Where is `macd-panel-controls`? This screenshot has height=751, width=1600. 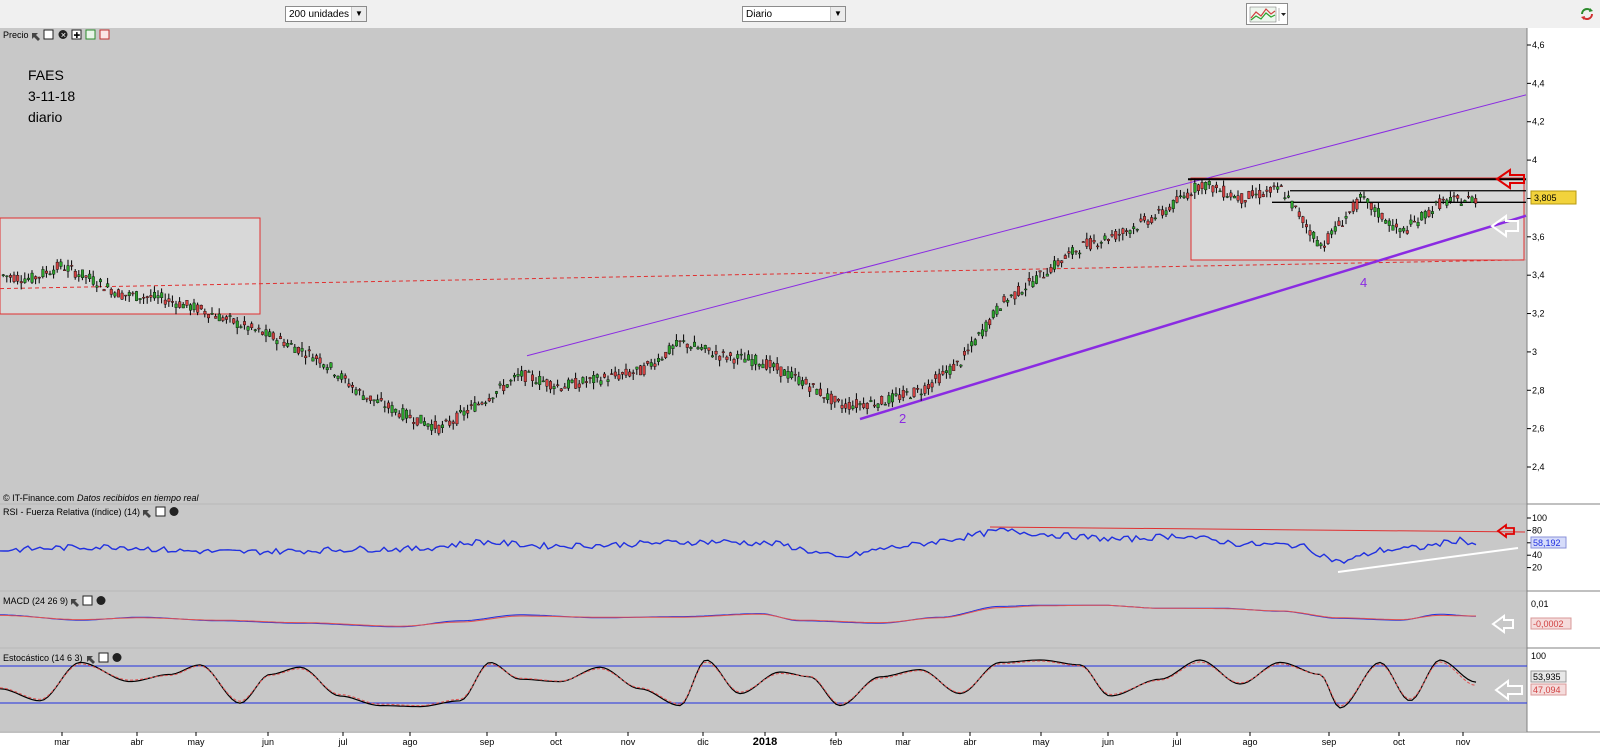 macd-panel-controls is located at coordinates (88, 601).